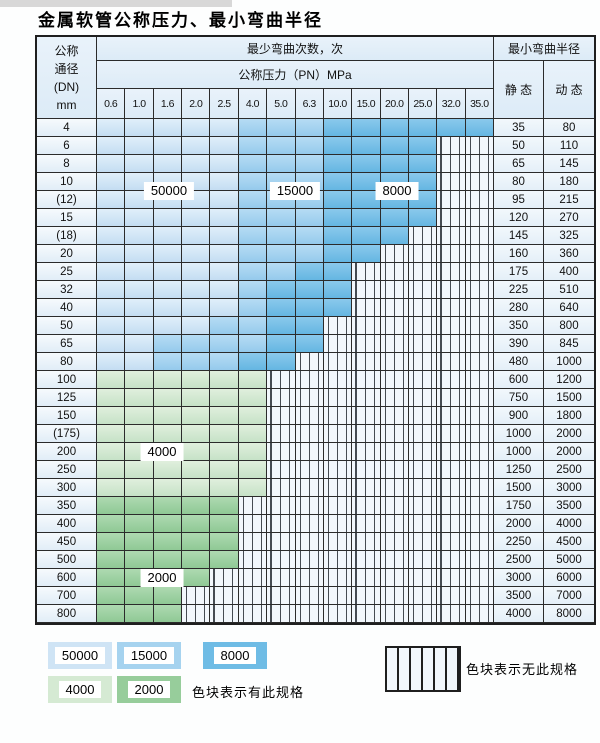 The height and width of the screenshot is (743, 600). What do you see at coordinates (569, 164) in the screenshot?
I see `dynamic-radius-cell: 145` at bounding box center [569, 164].